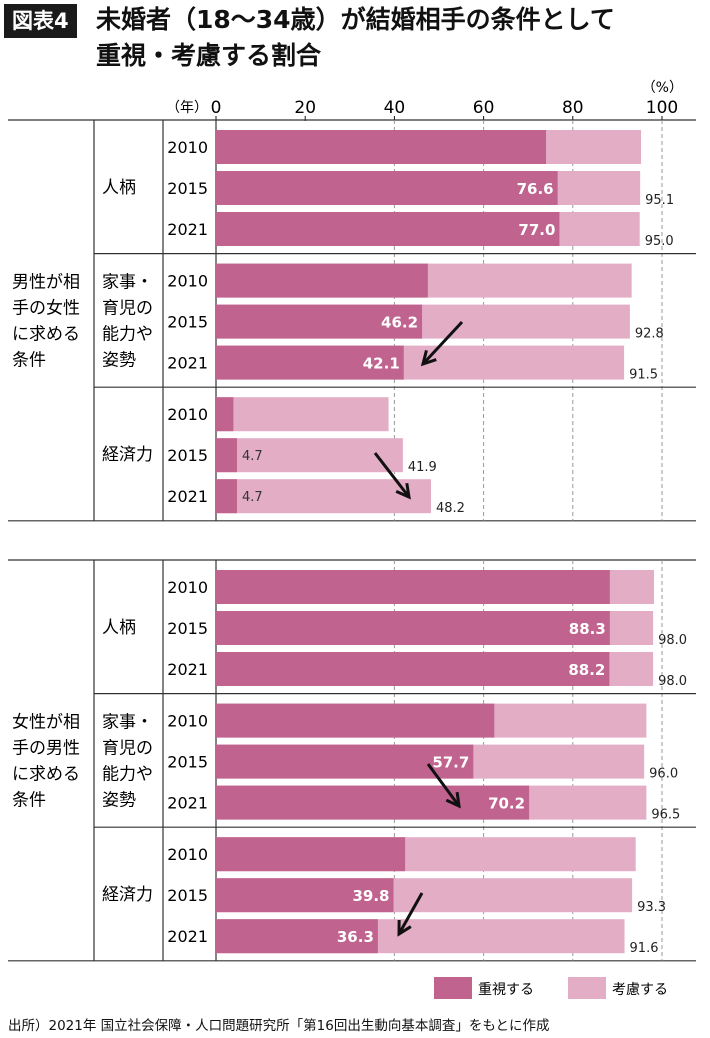 This screenshot has height=1038, width=710. Describe the element at coordinates (640, 990) in the screenshot. I see `legend-label-consider: 考慮する` at that location.